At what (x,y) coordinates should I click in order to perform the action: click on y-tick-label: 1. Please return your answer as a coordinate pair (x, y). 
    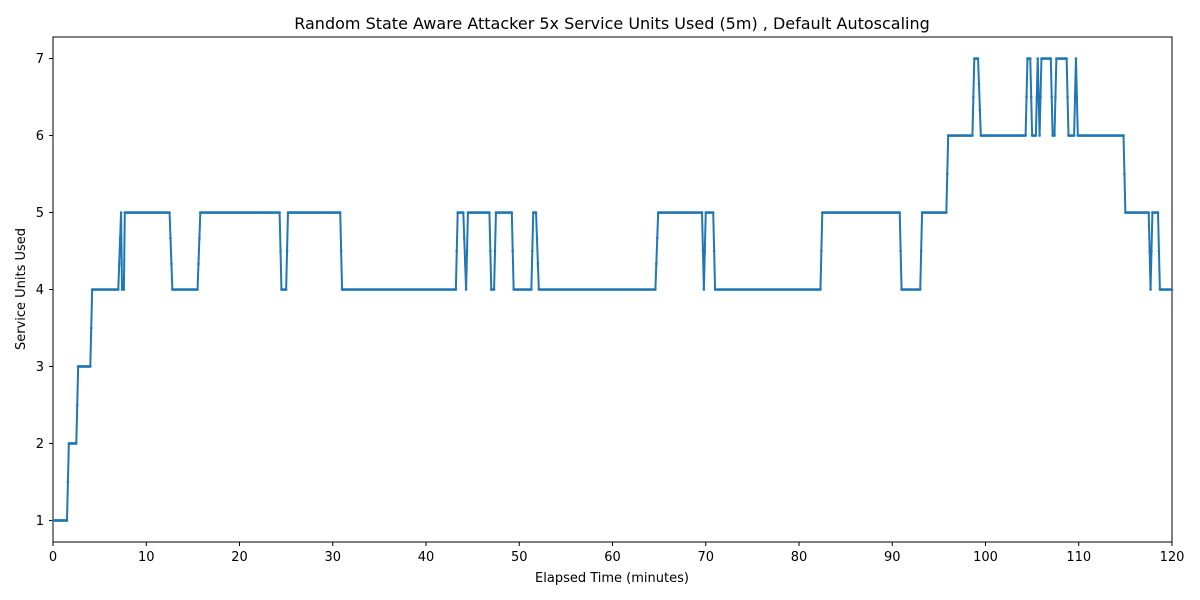
    Looking at the image, I should click on (40, 521).